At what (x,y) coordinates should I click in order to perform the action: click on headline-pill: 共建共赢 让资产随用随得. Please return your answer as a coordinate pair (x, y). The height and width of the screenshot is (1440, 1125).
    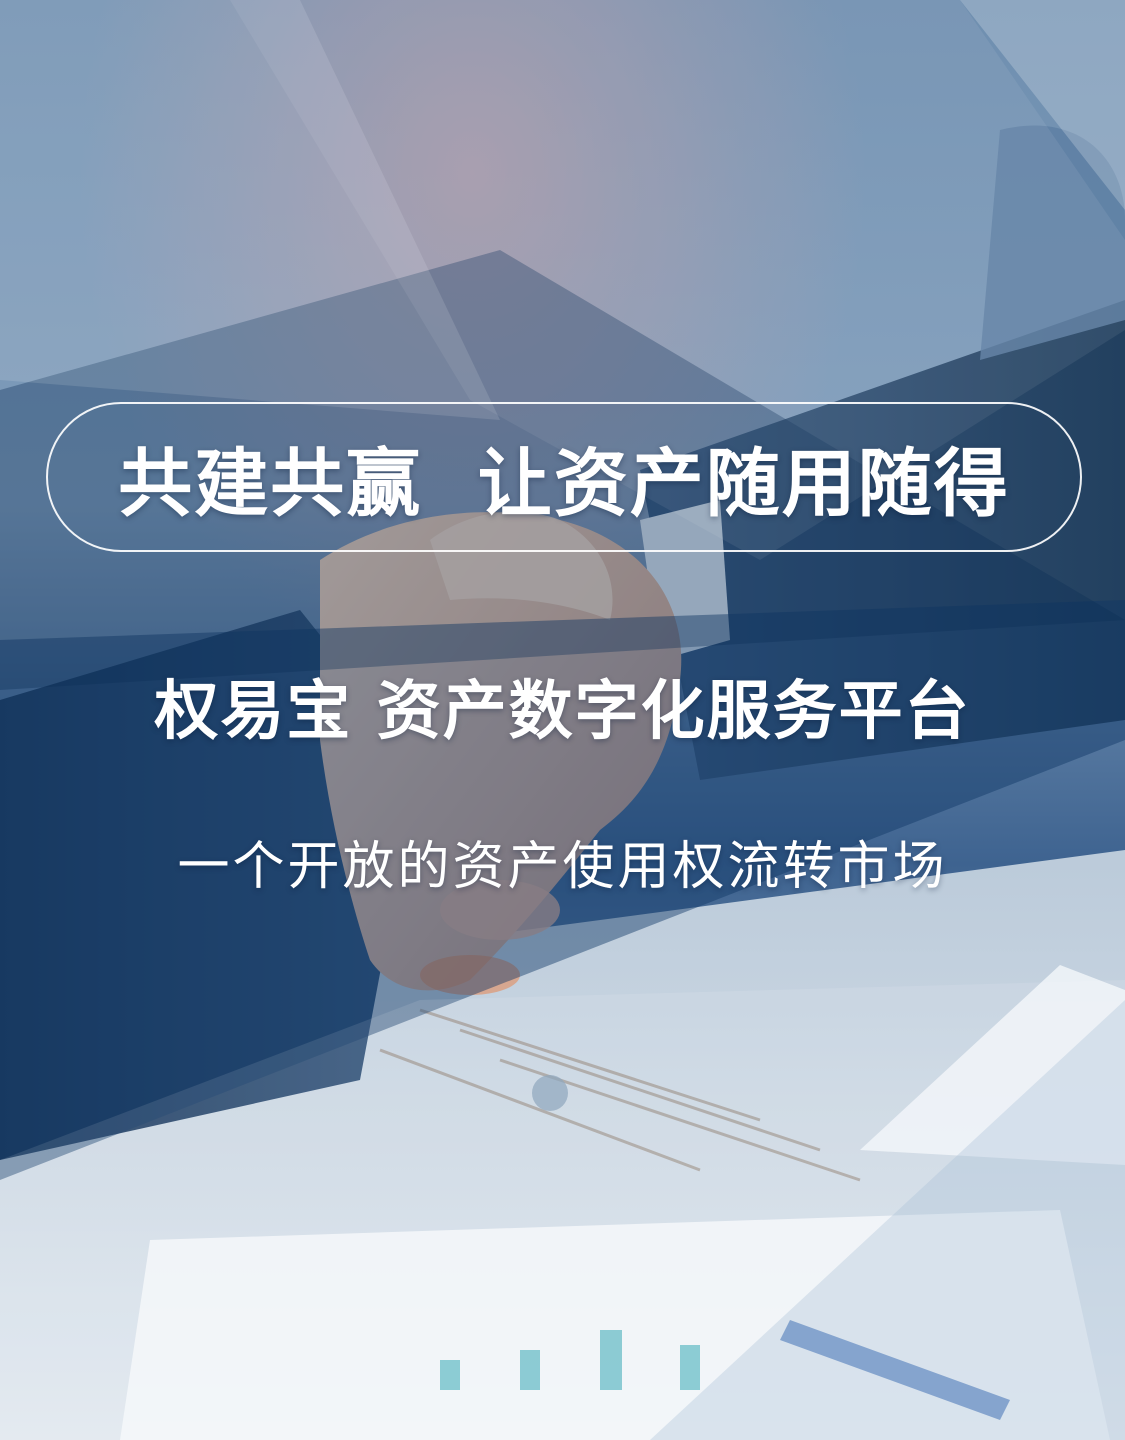
    Looking at the image, I should click on (564, 477).